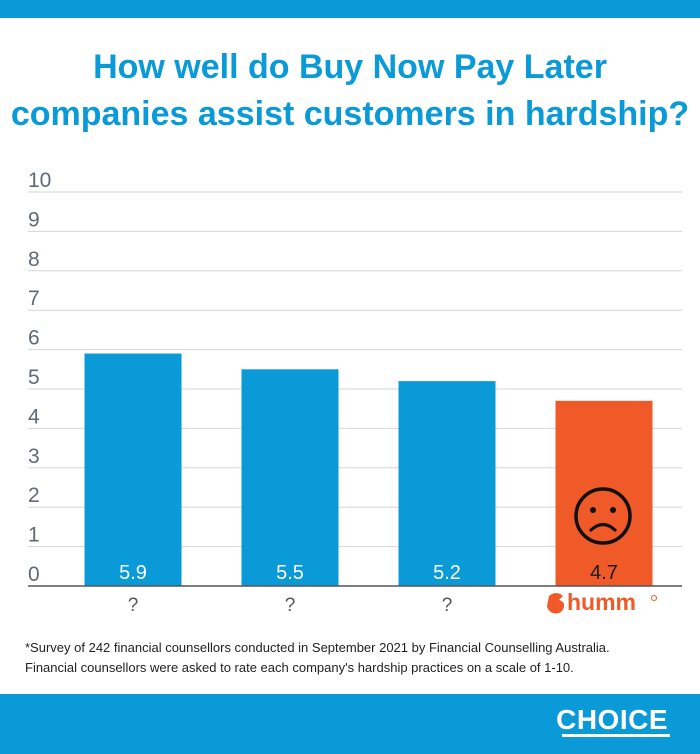 The width and height of the screenshot is (700, 754). I want to click on top-accent-bar, so click(350, 9).